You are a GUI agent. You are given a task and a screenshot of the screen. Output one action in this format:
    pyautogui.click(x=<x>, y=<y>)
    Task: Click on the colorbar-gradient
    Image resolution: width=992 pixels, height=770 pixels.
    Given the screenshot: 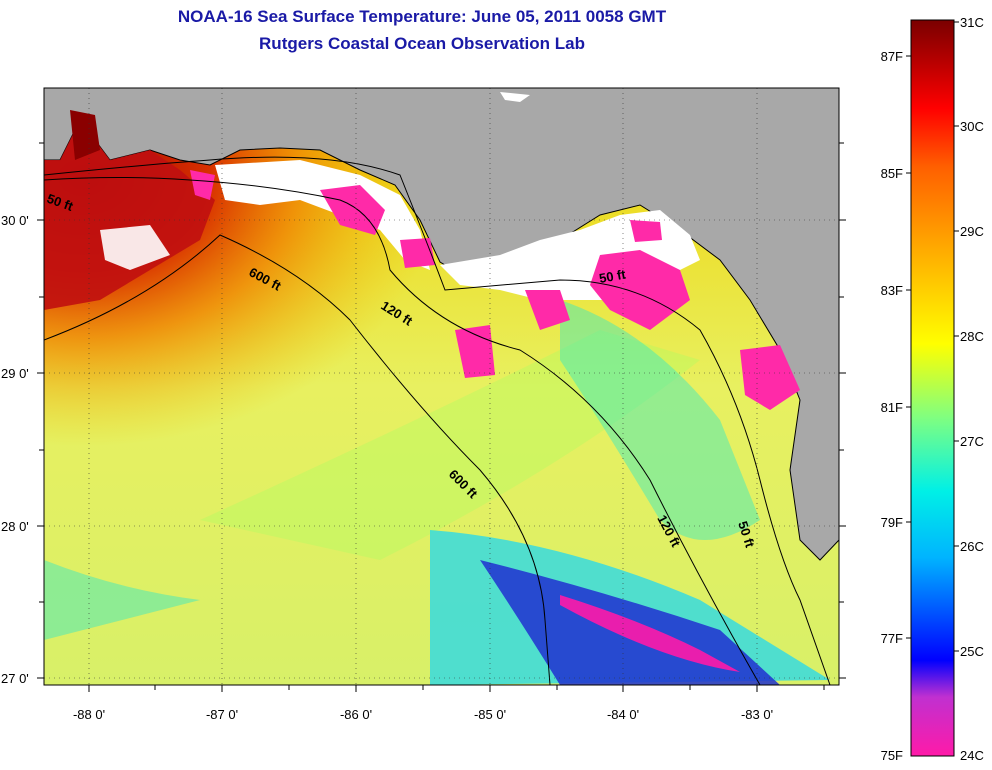 What is the action you would take?
    pyautogui.click(x=932, y=388)
    